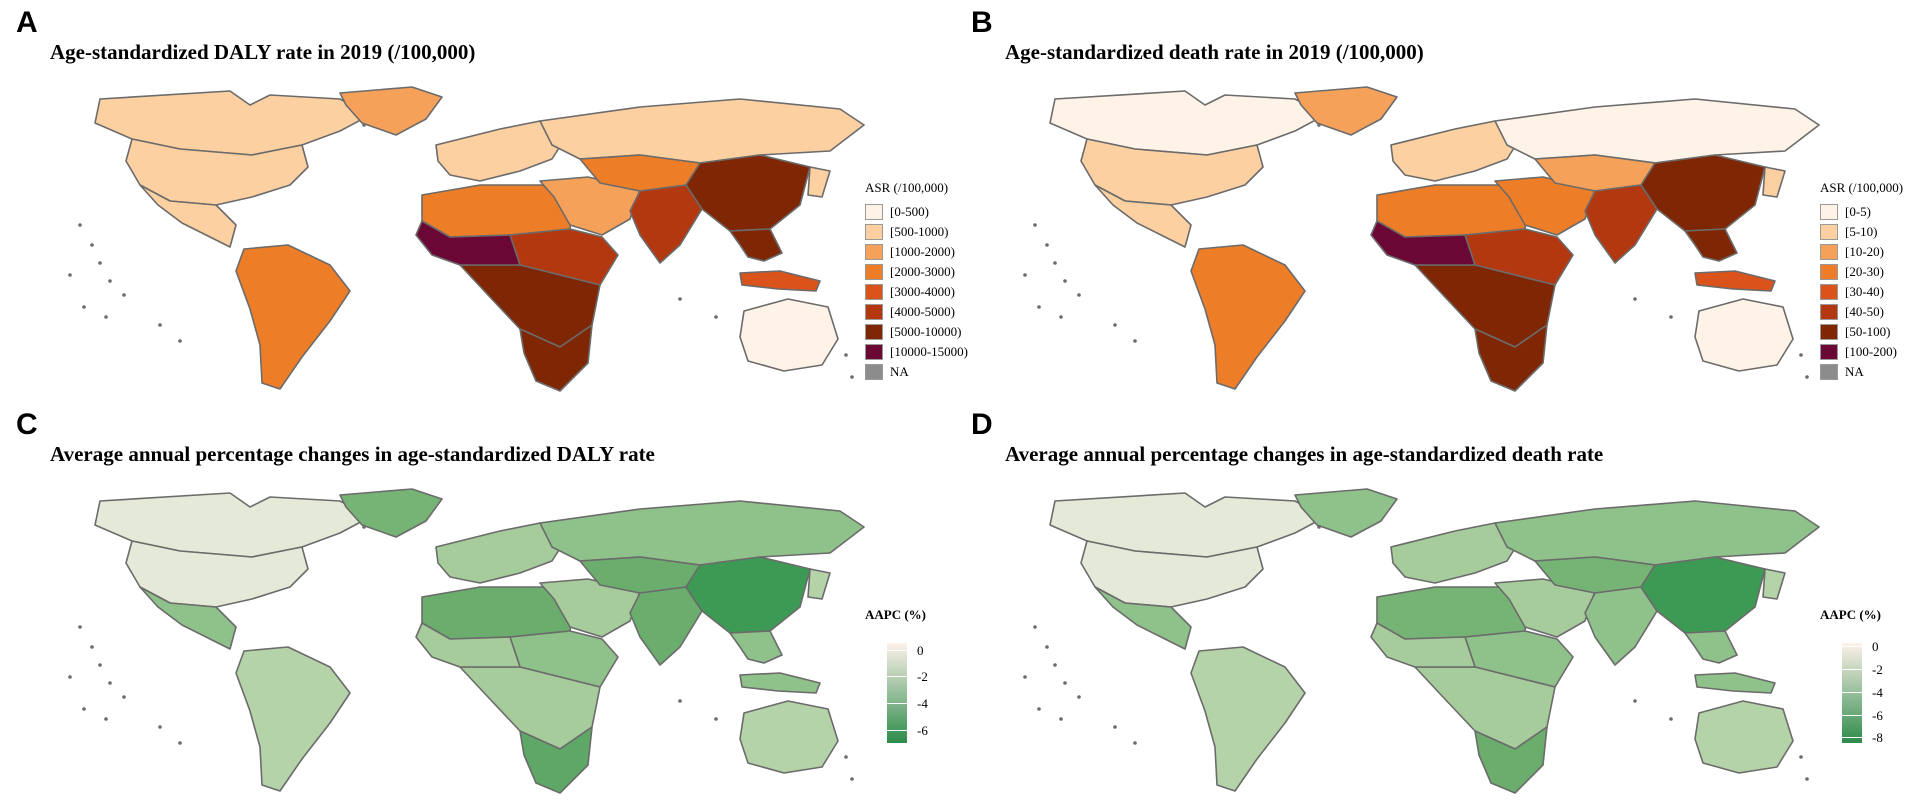 The image size is (1910, 803). Describe the element at coordinates (922, 271) in the screenshot. I see `legend-label: [2000-3000)` at that location.